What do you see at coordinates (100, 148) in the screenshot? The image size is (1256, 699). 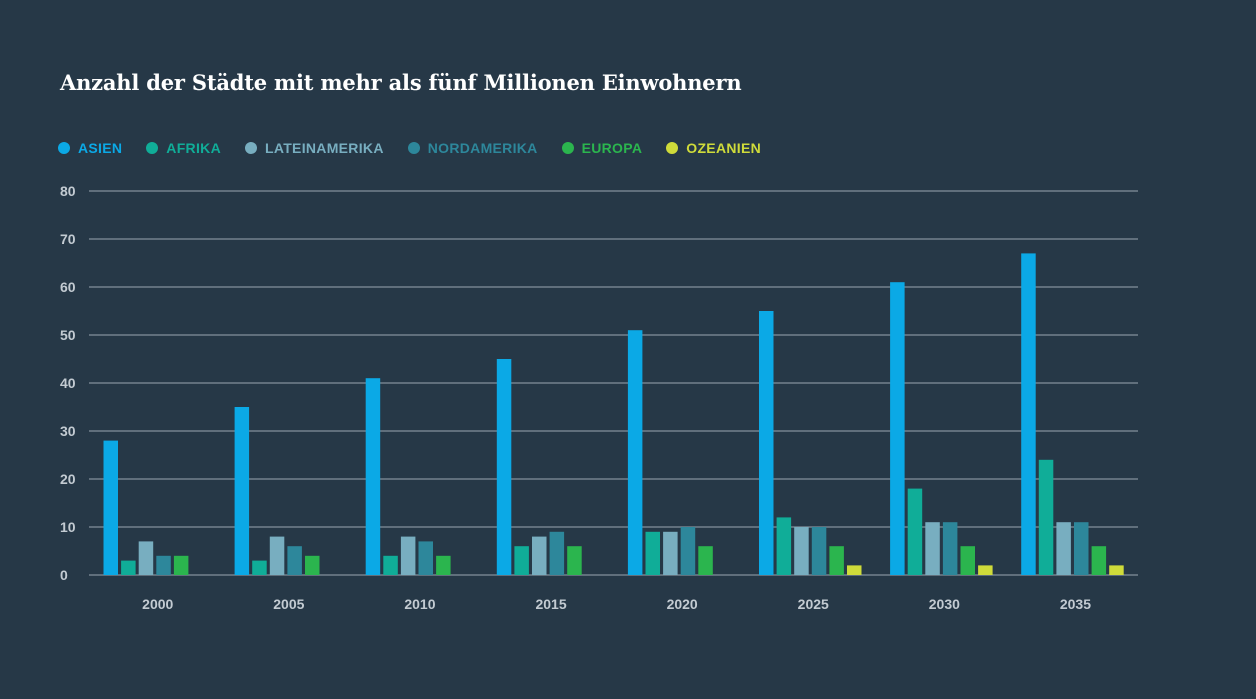 I see `legend-label: ASIEN` at bounding box center [100, 148].